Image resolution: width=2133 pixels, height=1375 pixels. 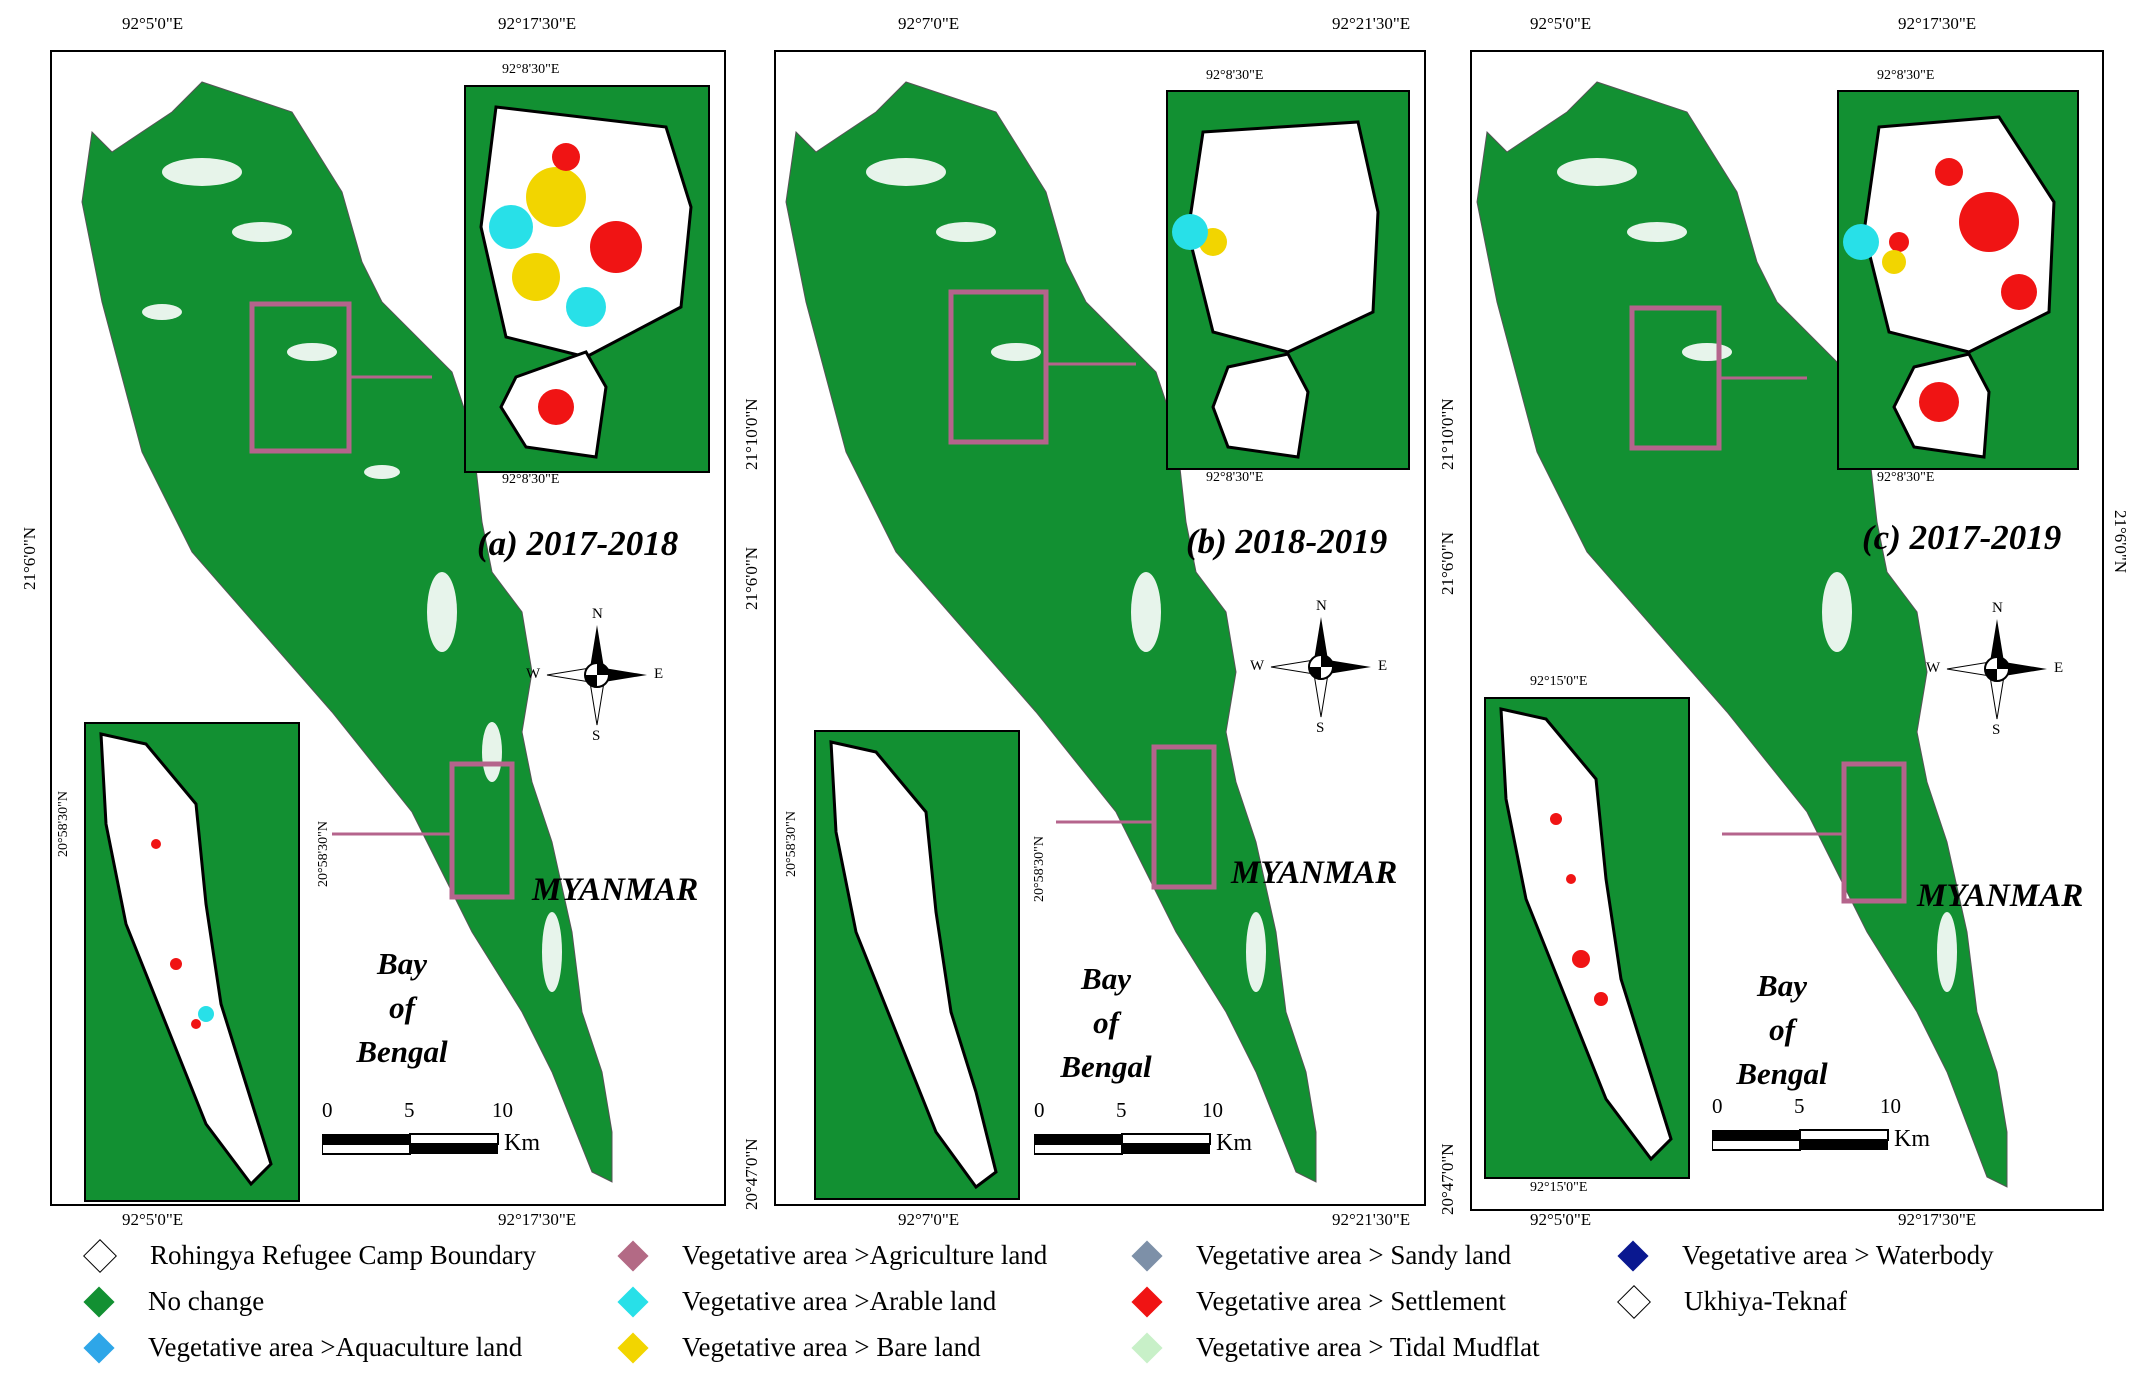 What do you see at coordinates (587, 279) in the screenshot?
I see `panel-a-north-inset` at bounding box center [587, 279].